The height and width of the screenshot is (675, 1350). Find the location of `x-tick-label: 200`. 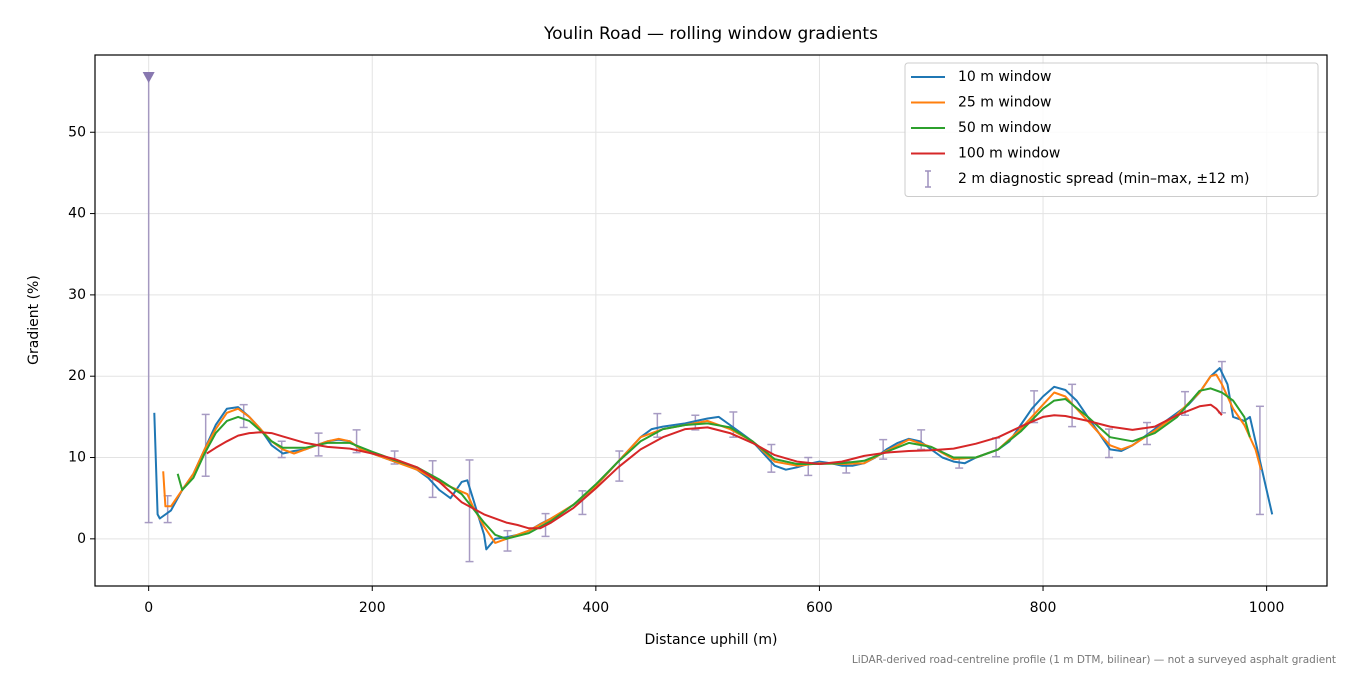

x-tick-label: 200 is located at coordinates (372, 608).